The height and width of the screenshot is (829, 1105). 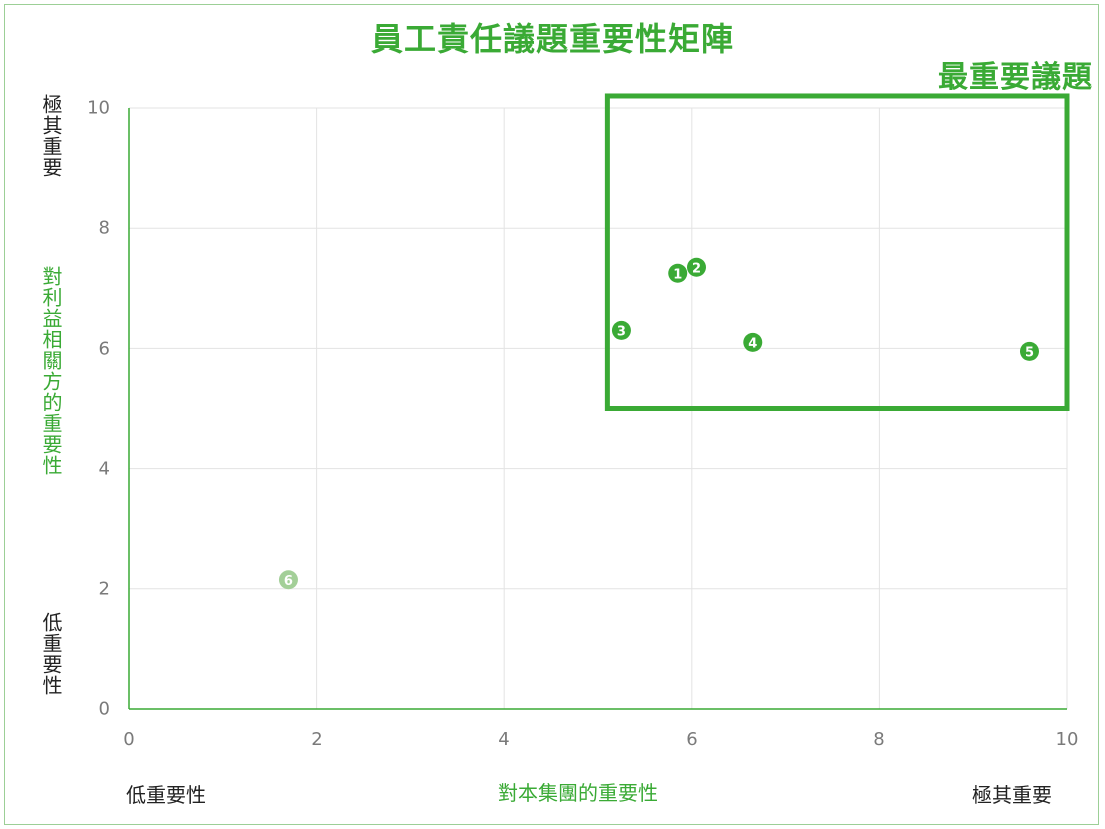 I want to click on y-tick-label: 4, so click(x=104, y=469).